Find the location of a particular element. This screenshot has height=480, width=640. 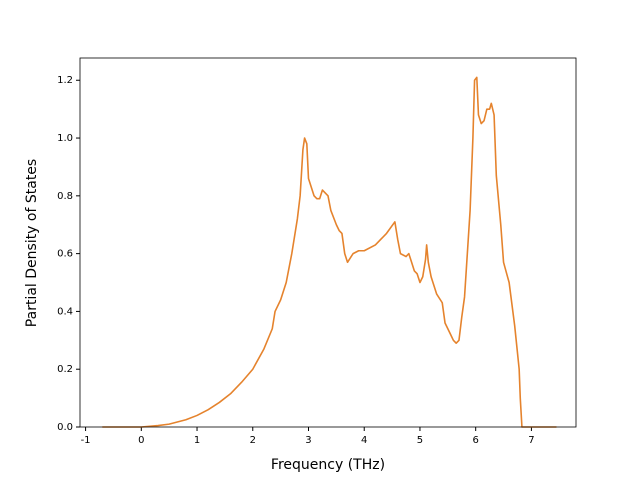

y-tick-label: 1.0 is located at coordinates (65, 138).